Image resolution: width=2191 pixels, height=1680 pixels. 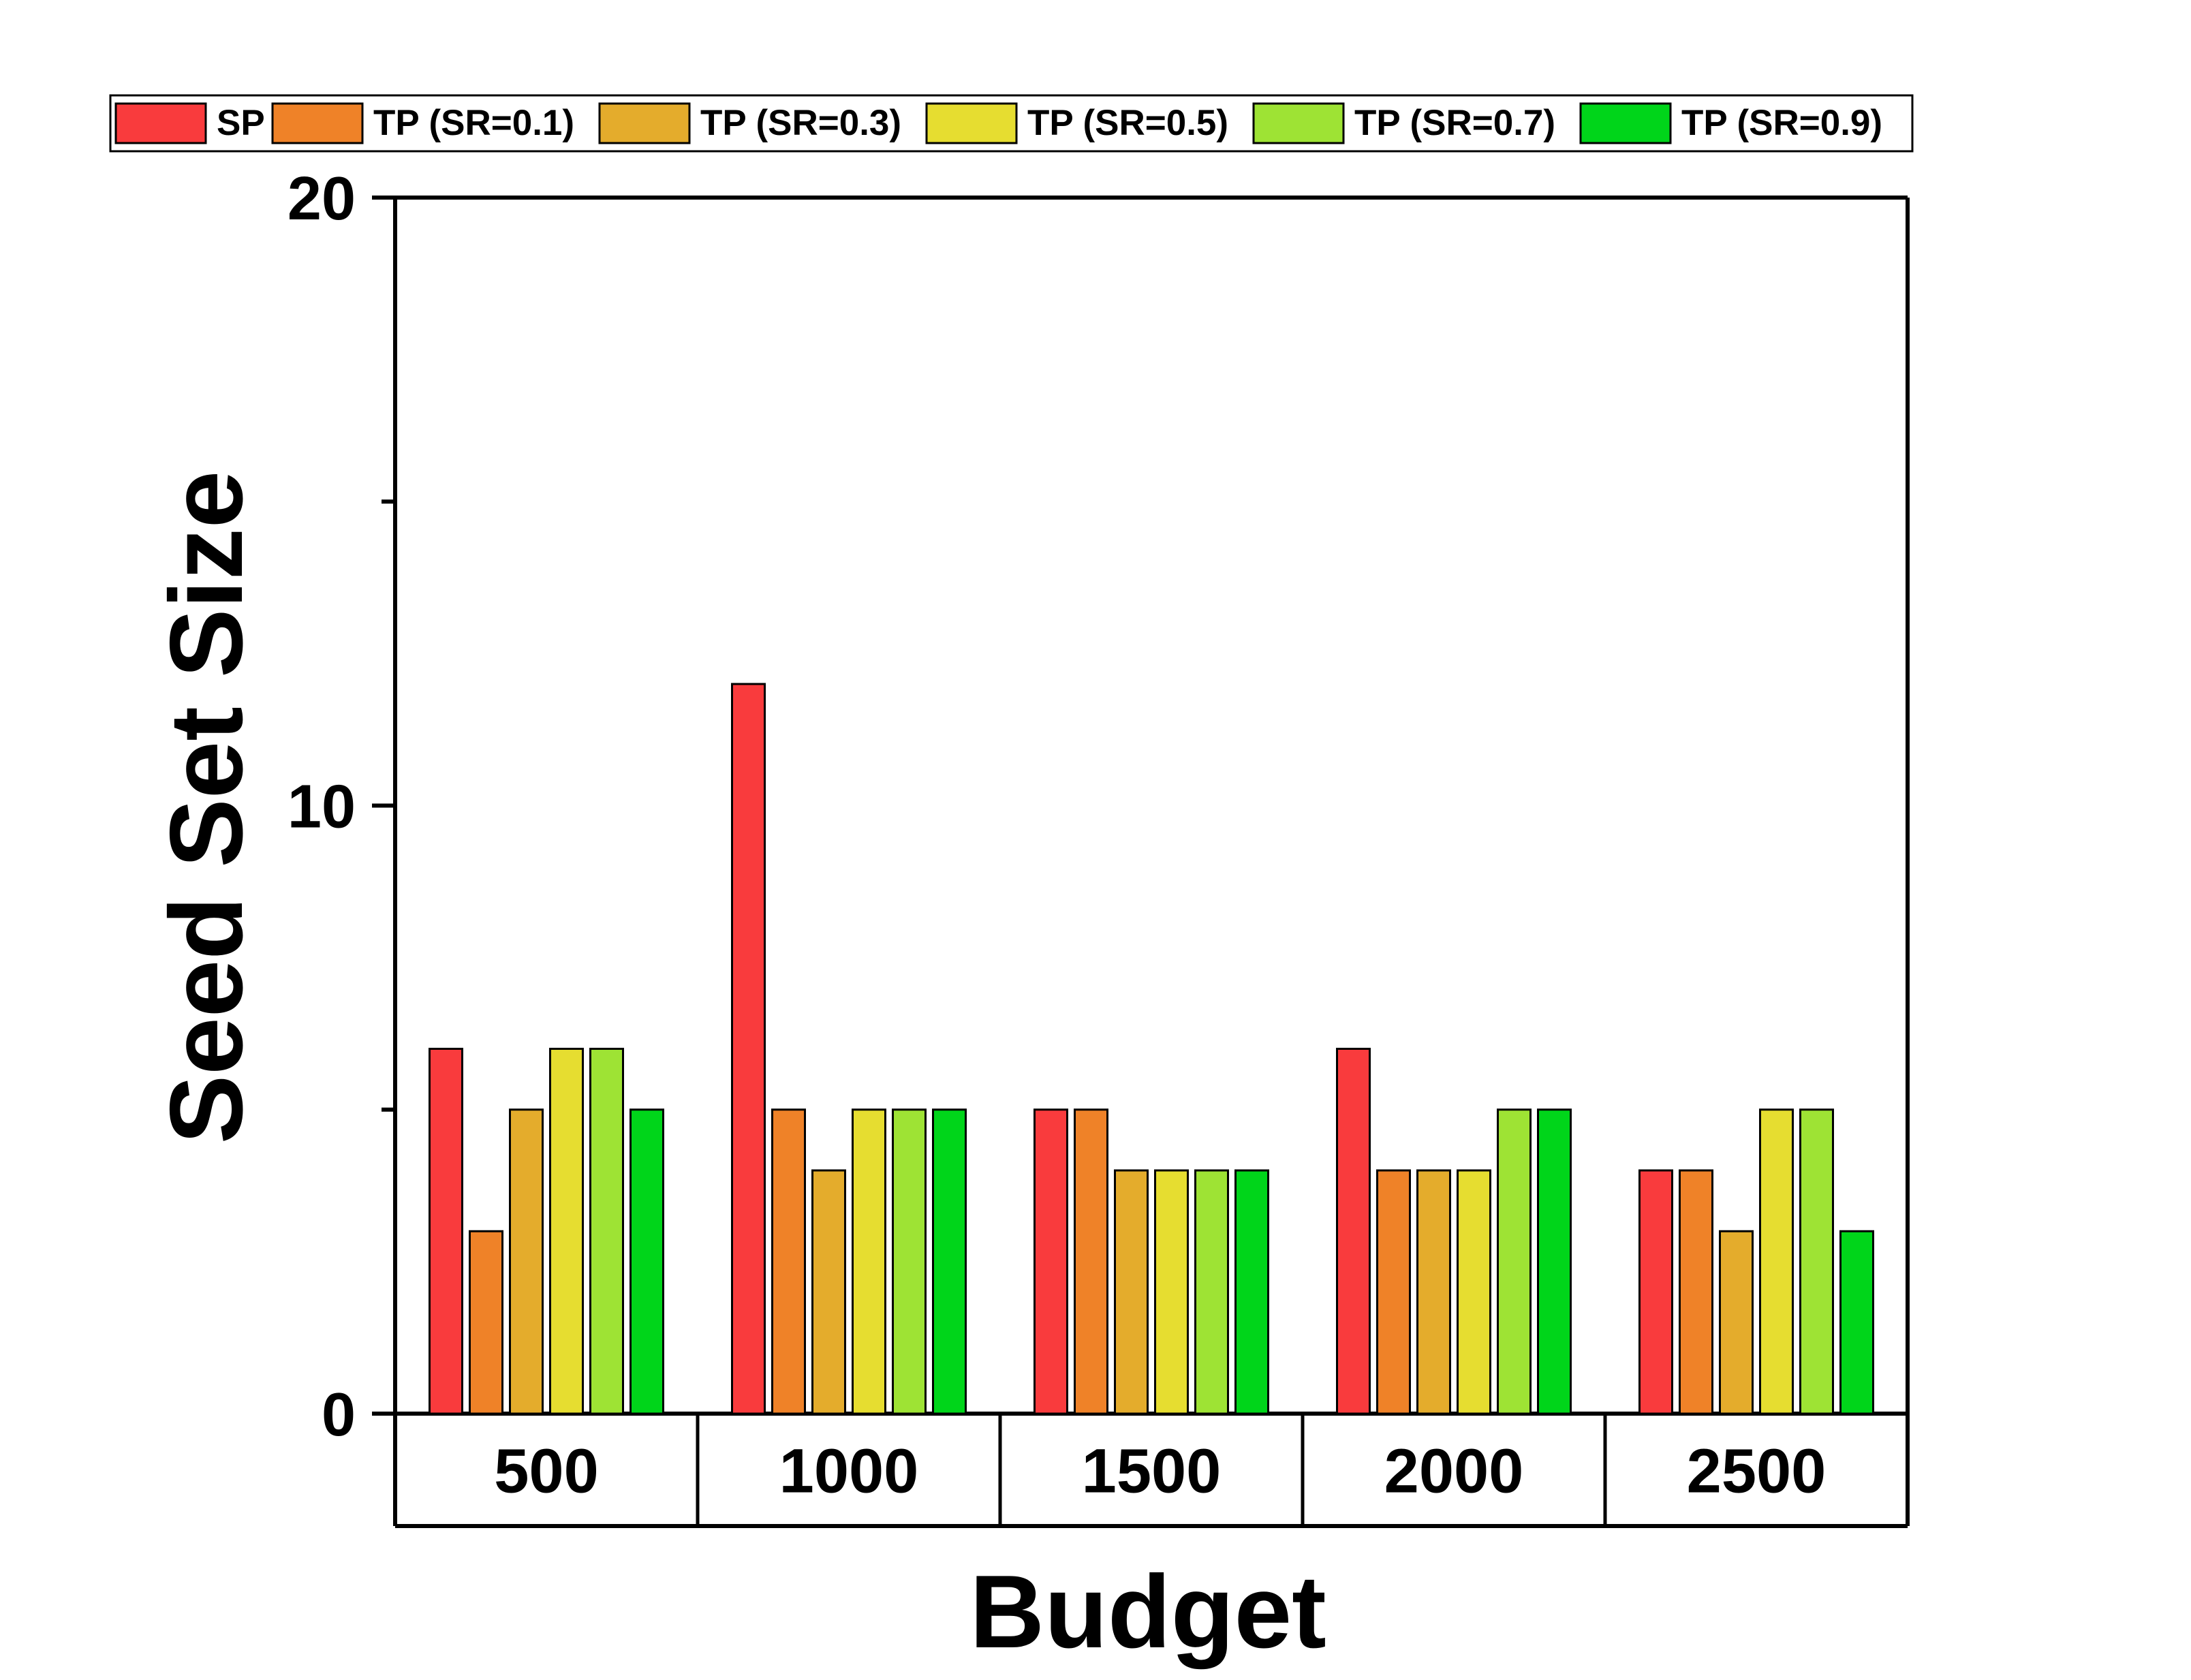 I want to click on y-tick-label: 0, so click(x=339, y=1415).